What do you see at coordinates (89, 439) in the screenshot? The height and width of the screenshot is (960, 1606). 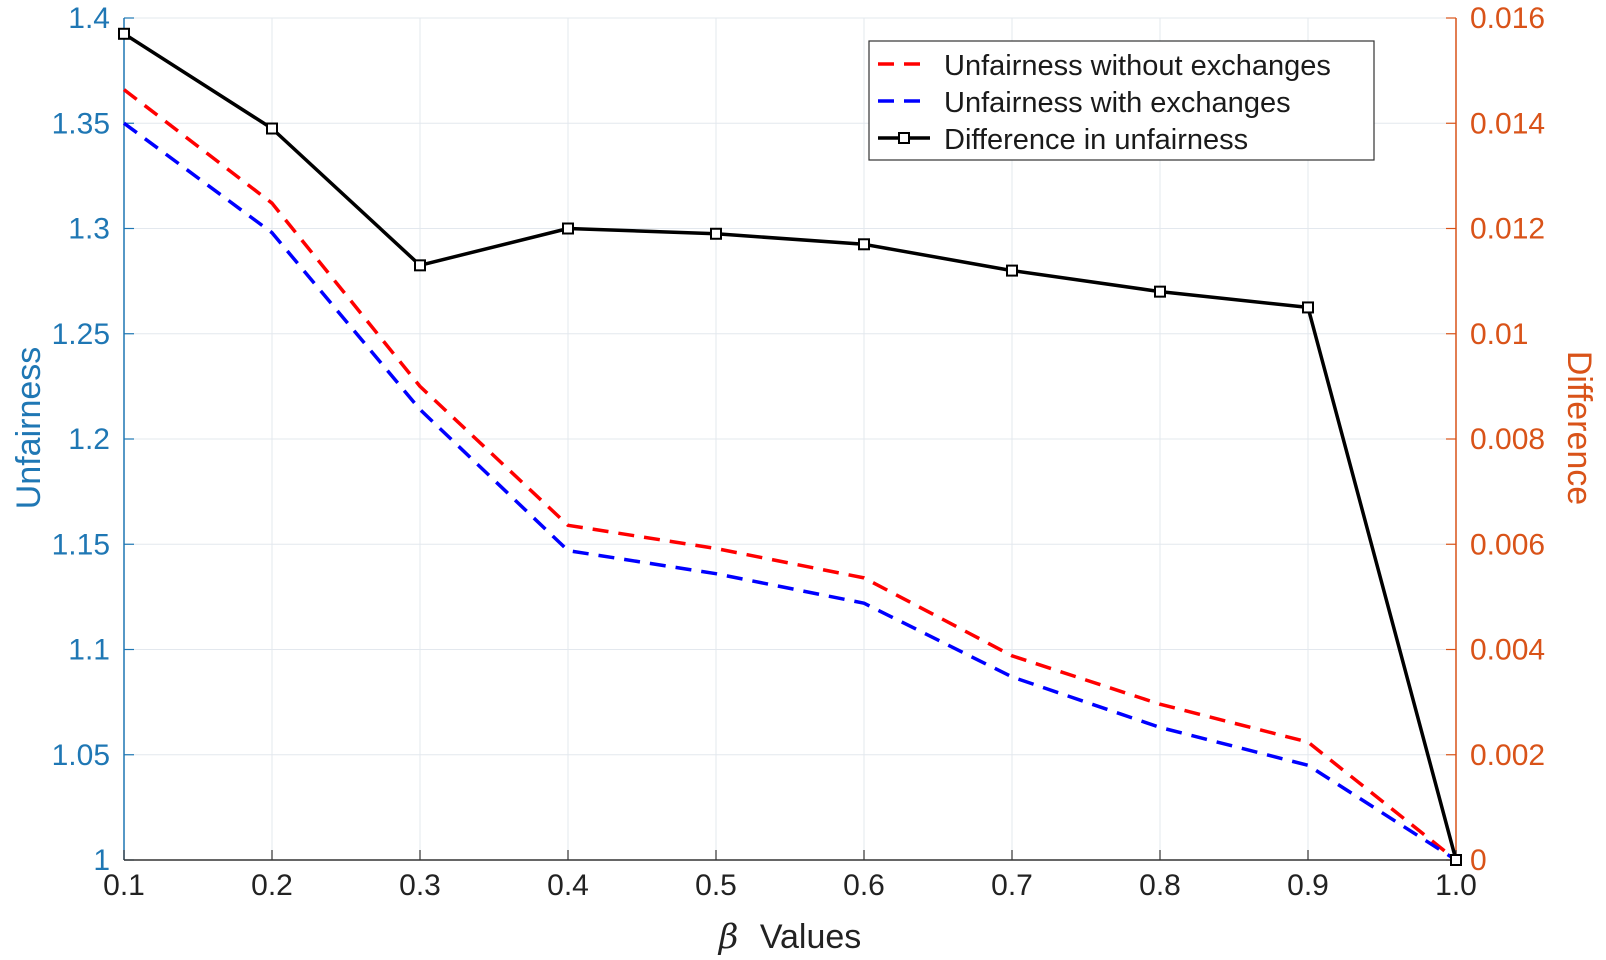 I see `left-y-tick-label: 1.2` at bounding box center [89, 439].